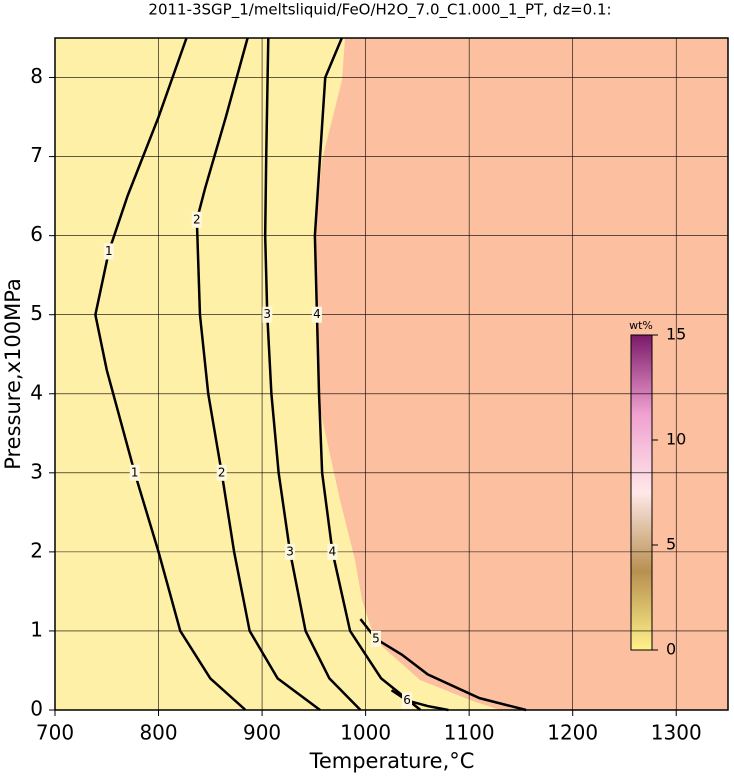  Describe the element at coordinates (392, 761) in the screenshot. I see `x-axis-label: Temperature,°C` at that location.